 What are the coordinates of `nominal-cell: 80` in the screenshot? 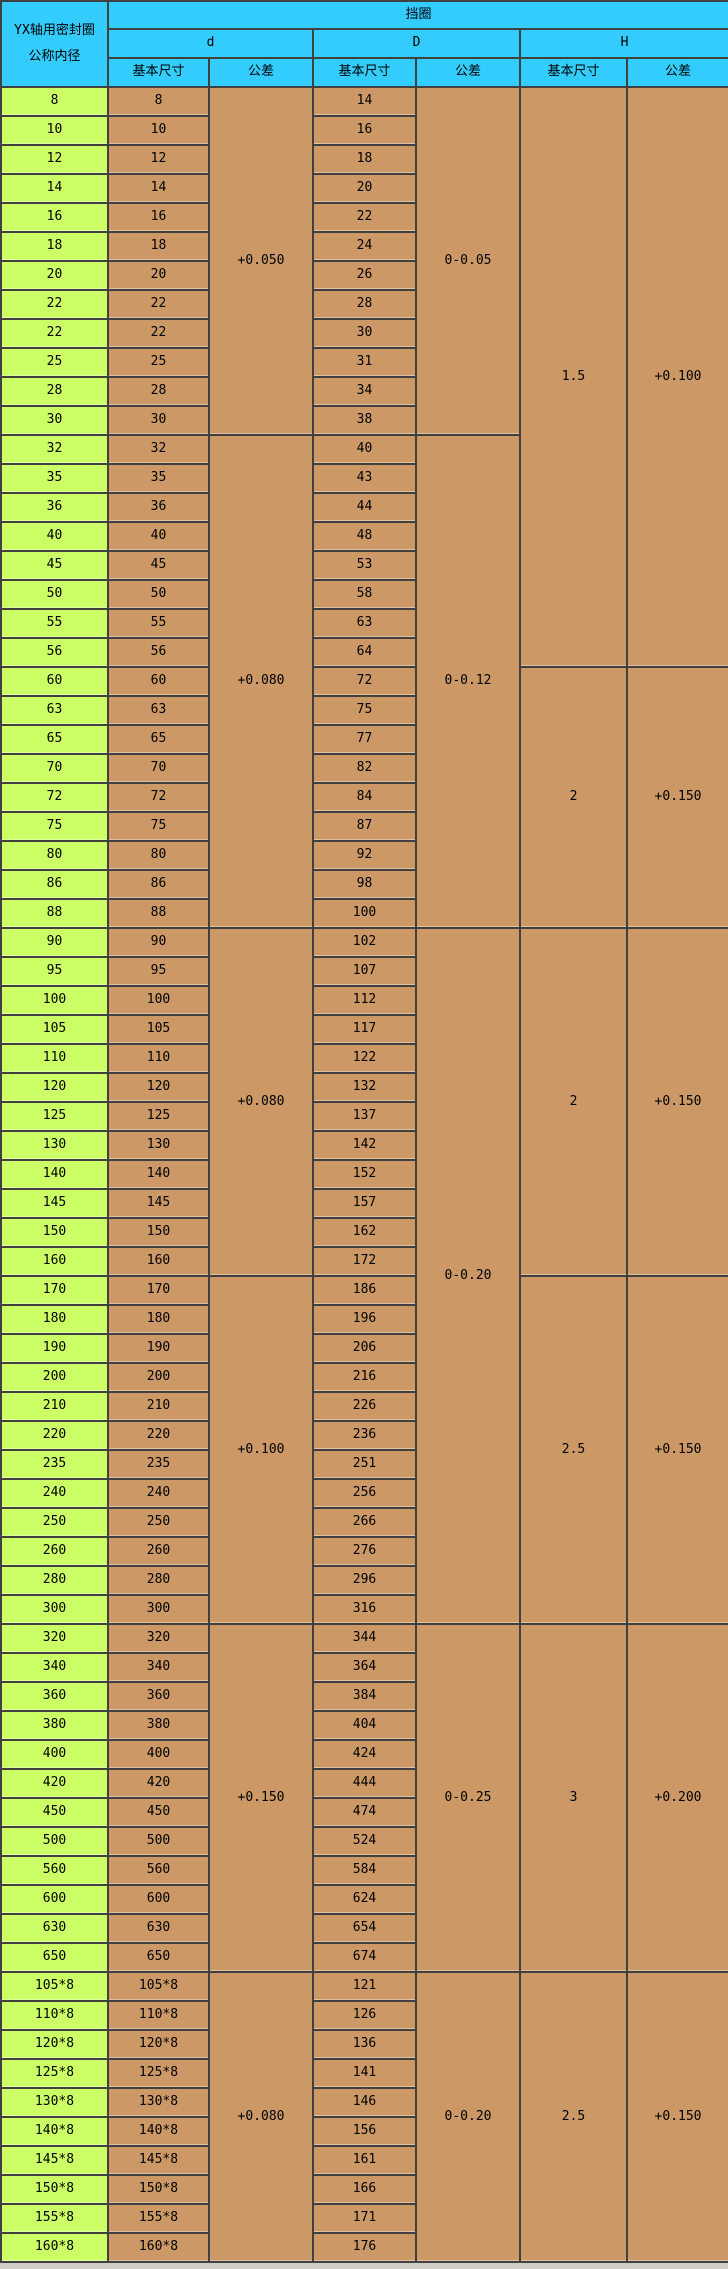 It's located at (54, 855).